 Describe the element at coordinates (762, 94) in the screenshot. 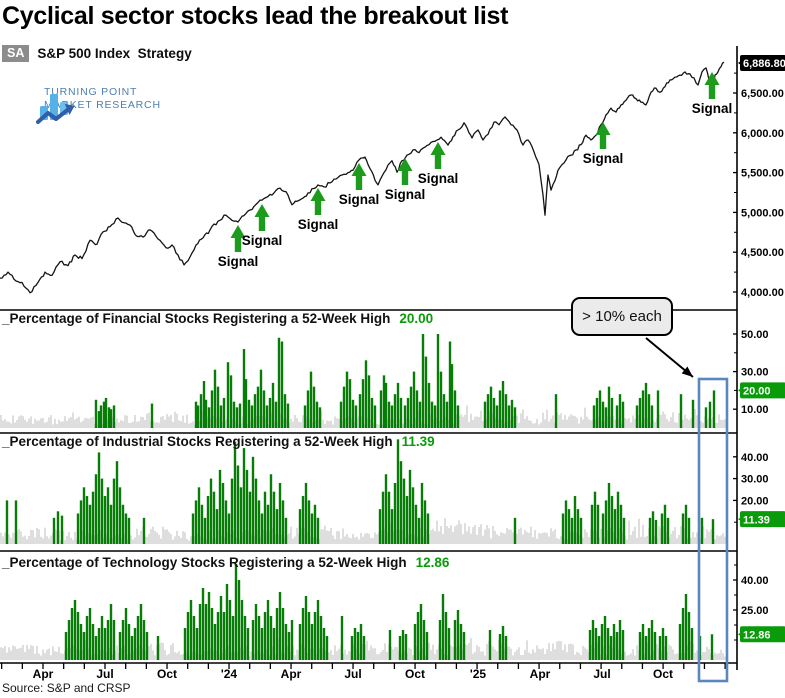

I see `svg-text: 6,500.00` at that location.